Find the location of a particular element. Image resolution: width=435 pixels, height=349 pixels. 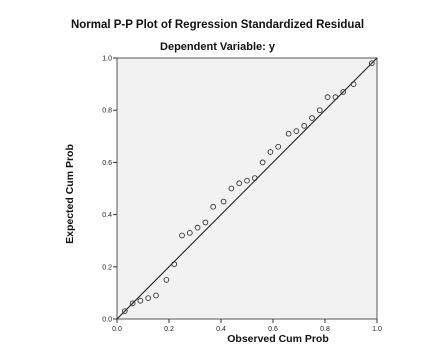

y-tick-label: 0.8 is located at coordinates (107, 111).